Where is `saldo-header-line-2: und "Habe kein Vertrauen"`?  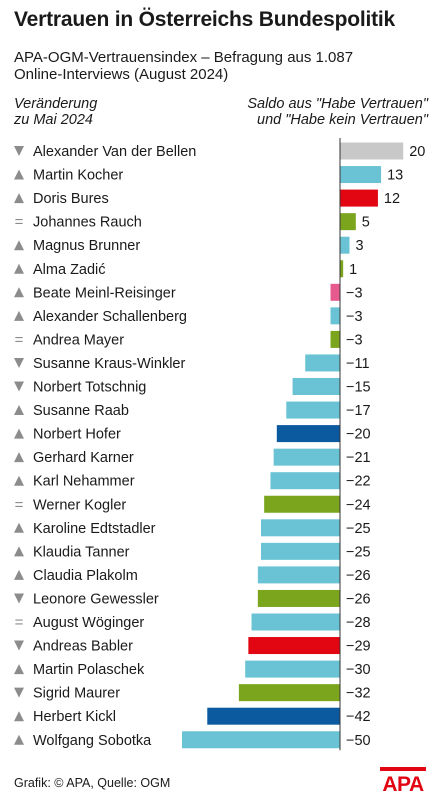
saldo-header-line-2: und "Habe kein Vertrauen" is located at coordinates (342, 120).